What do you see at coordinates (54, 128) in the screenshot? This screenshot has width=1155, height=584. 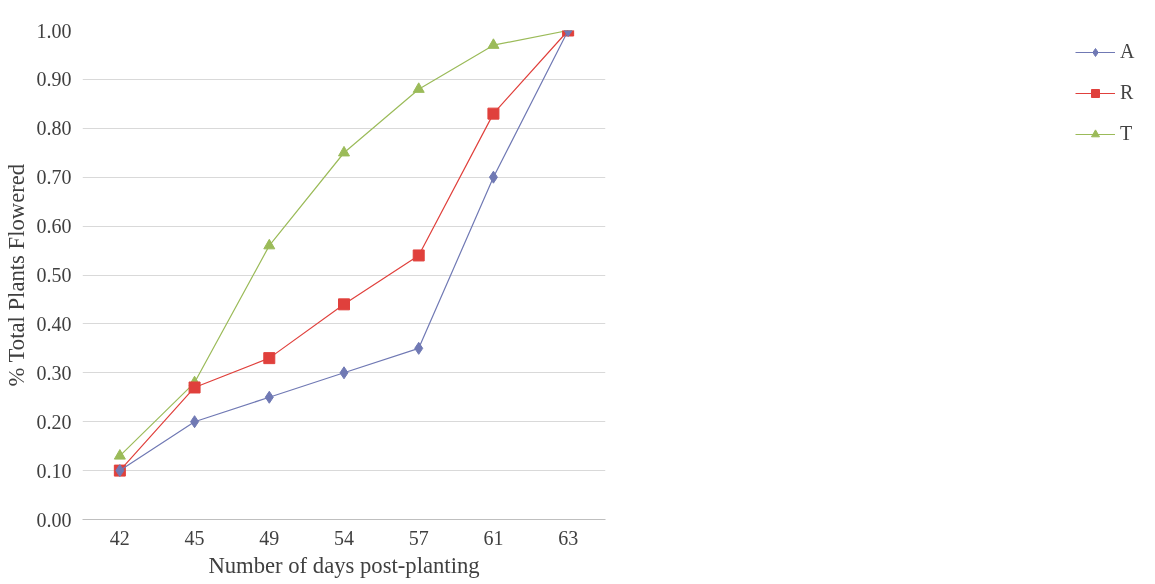 I see `y-tick-label: 0.80` at bounding box center [54, 128].